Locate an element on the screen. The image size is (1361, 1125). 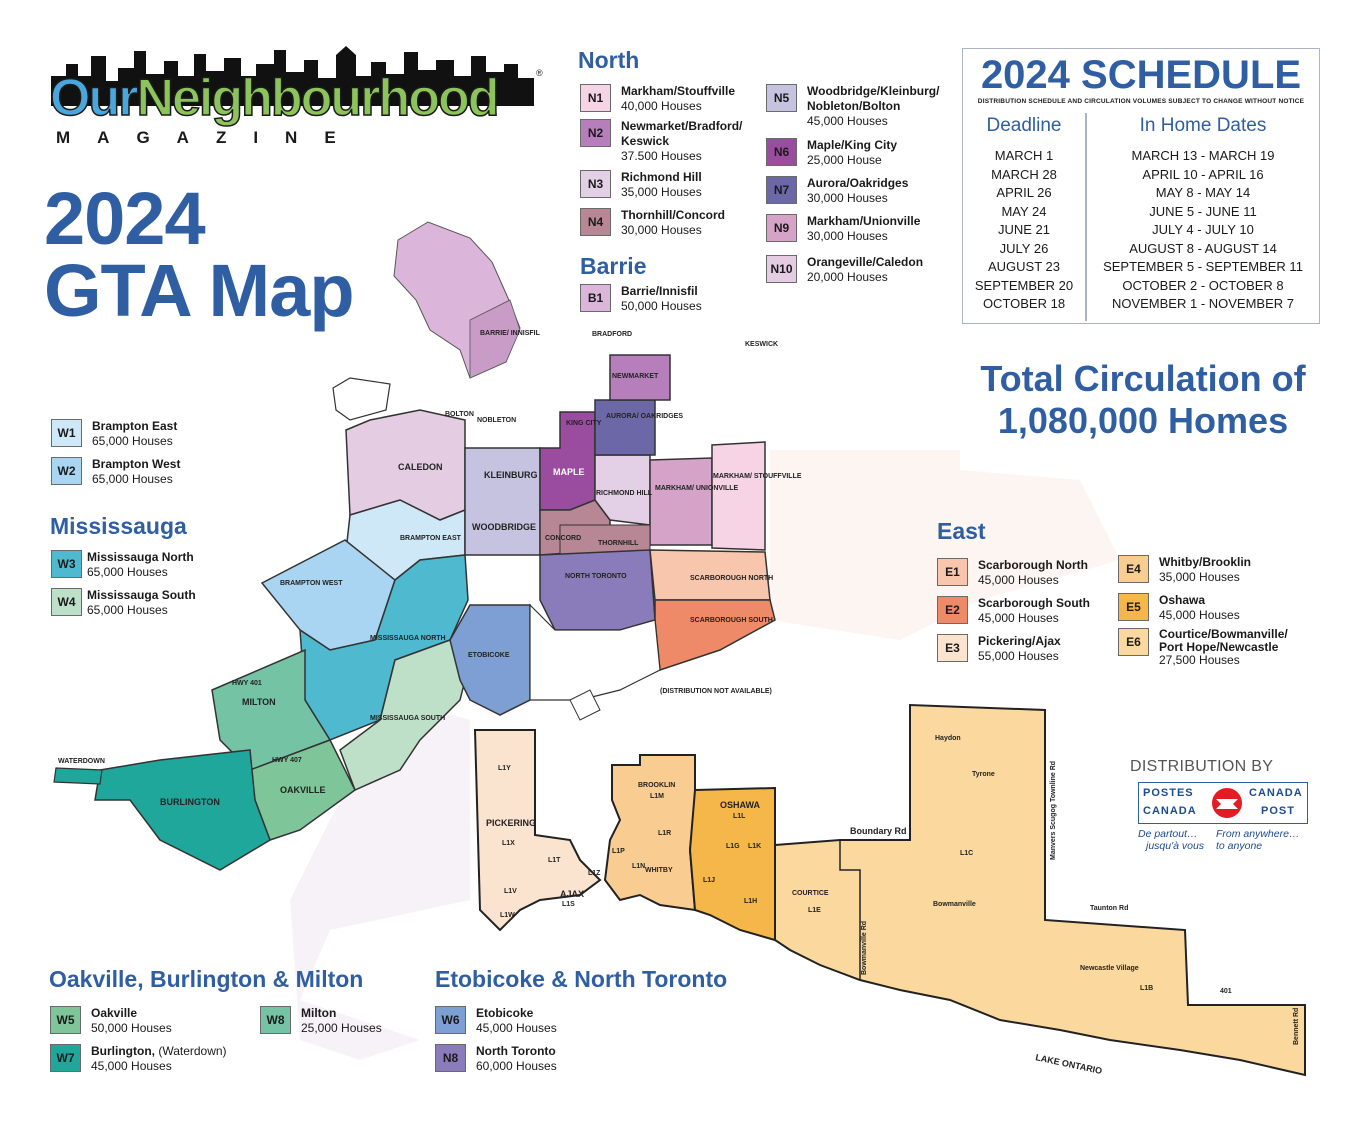
map-label-aurora: AURORA/ OAKRIDGES is located at coordinates (644, 416).